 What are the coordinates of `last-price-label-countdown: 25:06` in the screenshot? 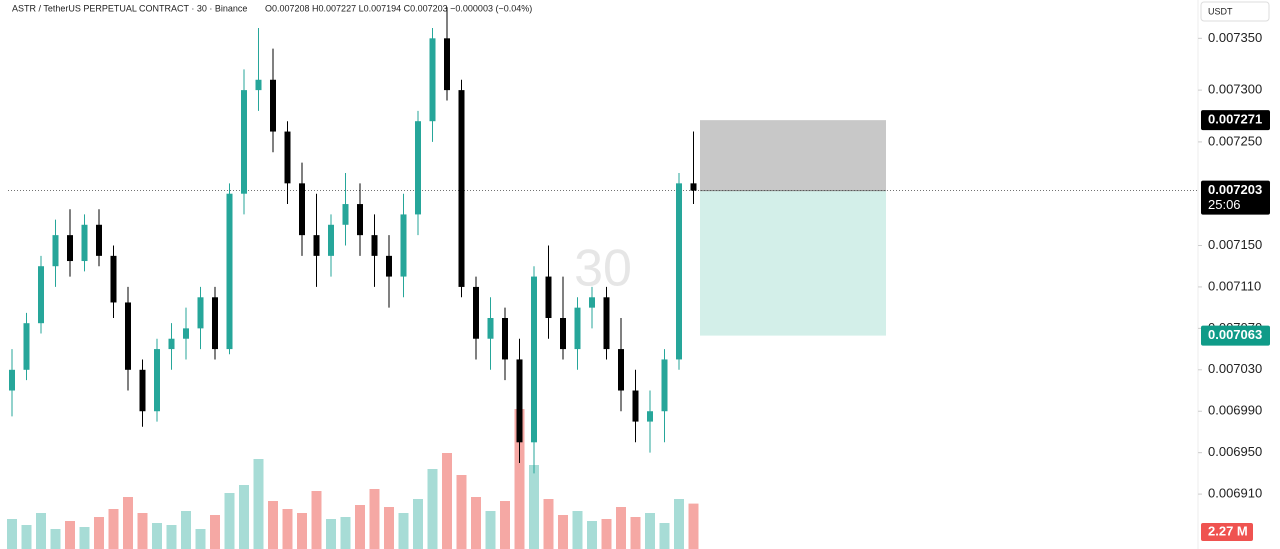 It's located at (1224, 204).